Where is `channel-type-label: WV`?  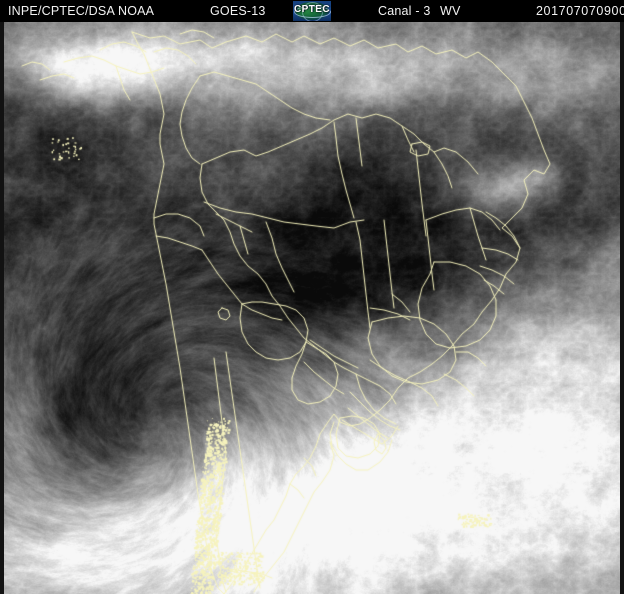 channel-type-label: WV is located at coordinates (450, 11).